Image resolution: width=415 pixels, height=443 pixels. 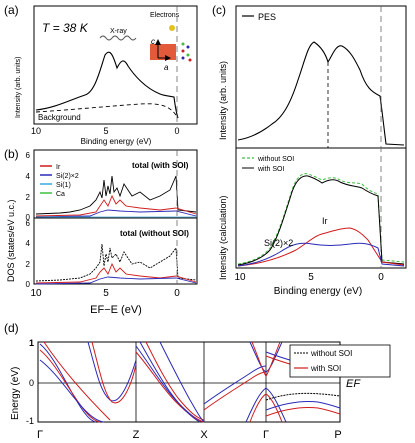 What do you see at coordinates (116, 310) in the screenshot?
I see `panel-b-xlabel: EF−E (eV)` at bounding box center [116, 310].